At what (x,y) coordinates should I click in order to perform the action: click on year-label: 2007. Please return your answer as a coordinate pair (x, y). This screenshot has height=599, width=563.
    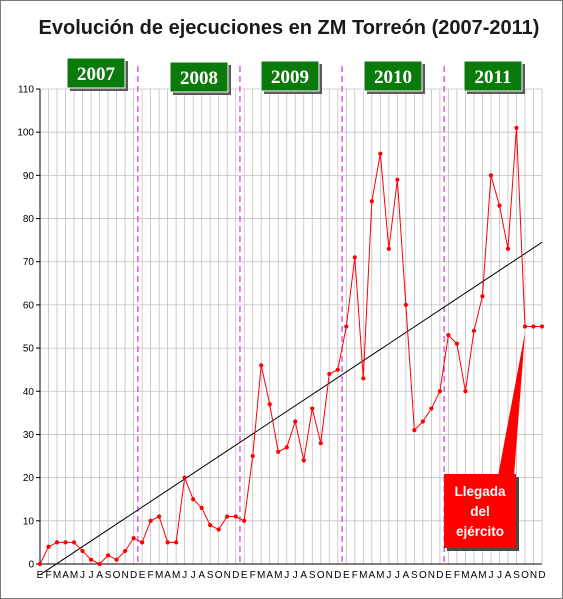
    Looking at the image, I should click on (96, 74).